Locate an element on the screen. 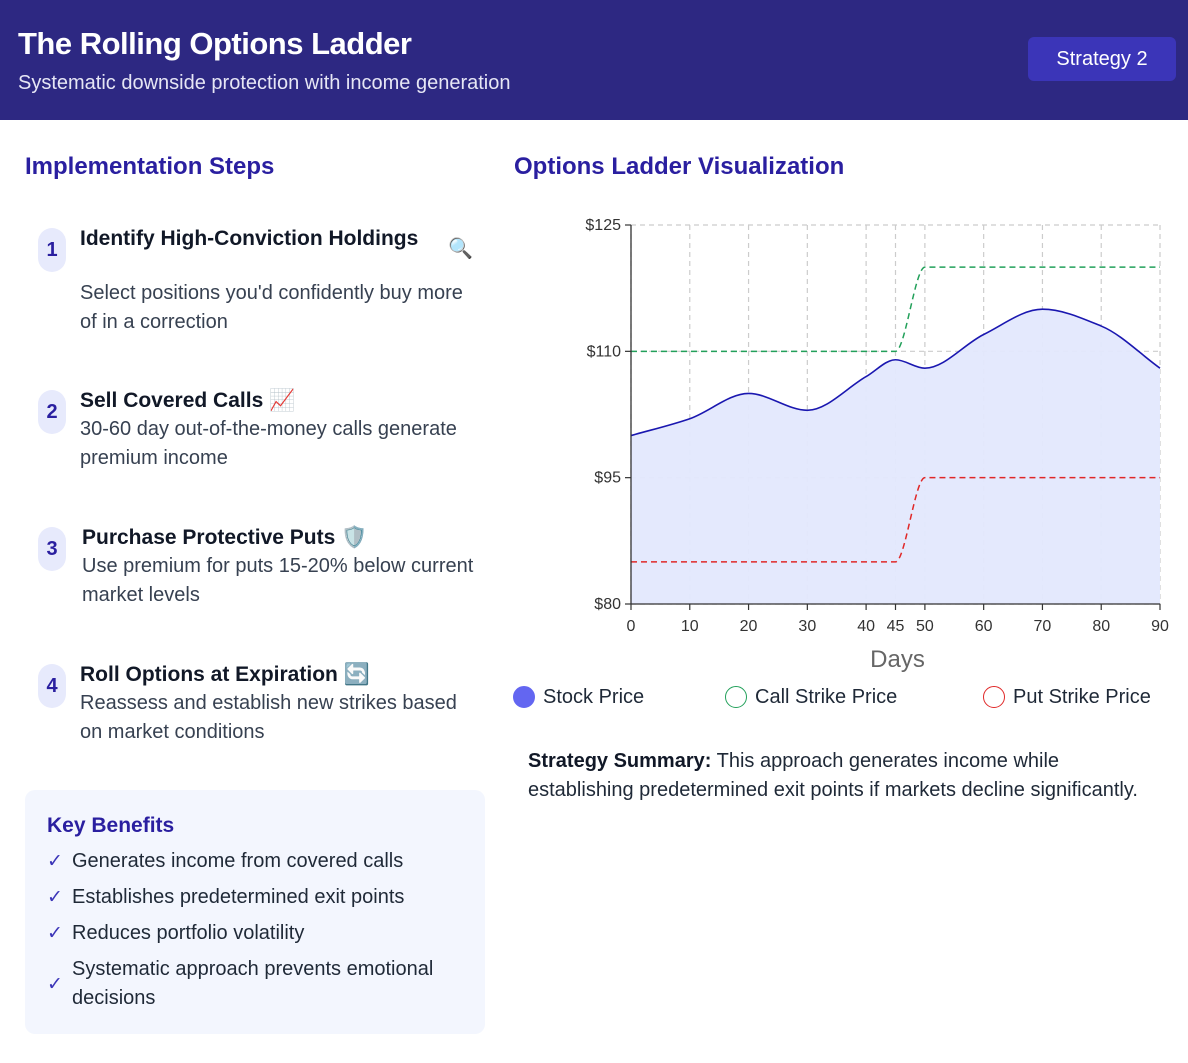 The image size is (1188, 1063). step-title: Identify High-Conviction Holdings is located at coordinates (249, 238).